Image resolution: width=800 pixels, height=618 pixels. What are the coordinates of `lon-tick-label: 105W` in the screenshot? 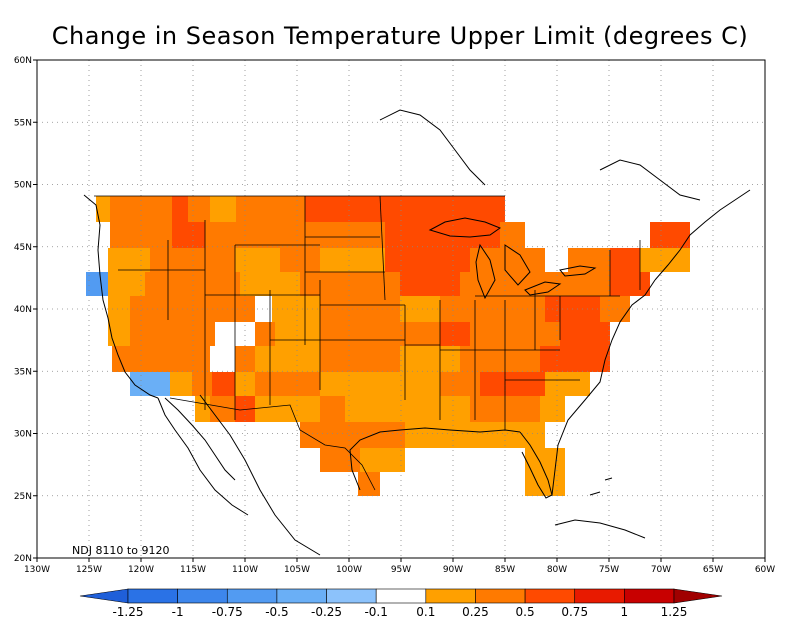 It's located at (297, 570).